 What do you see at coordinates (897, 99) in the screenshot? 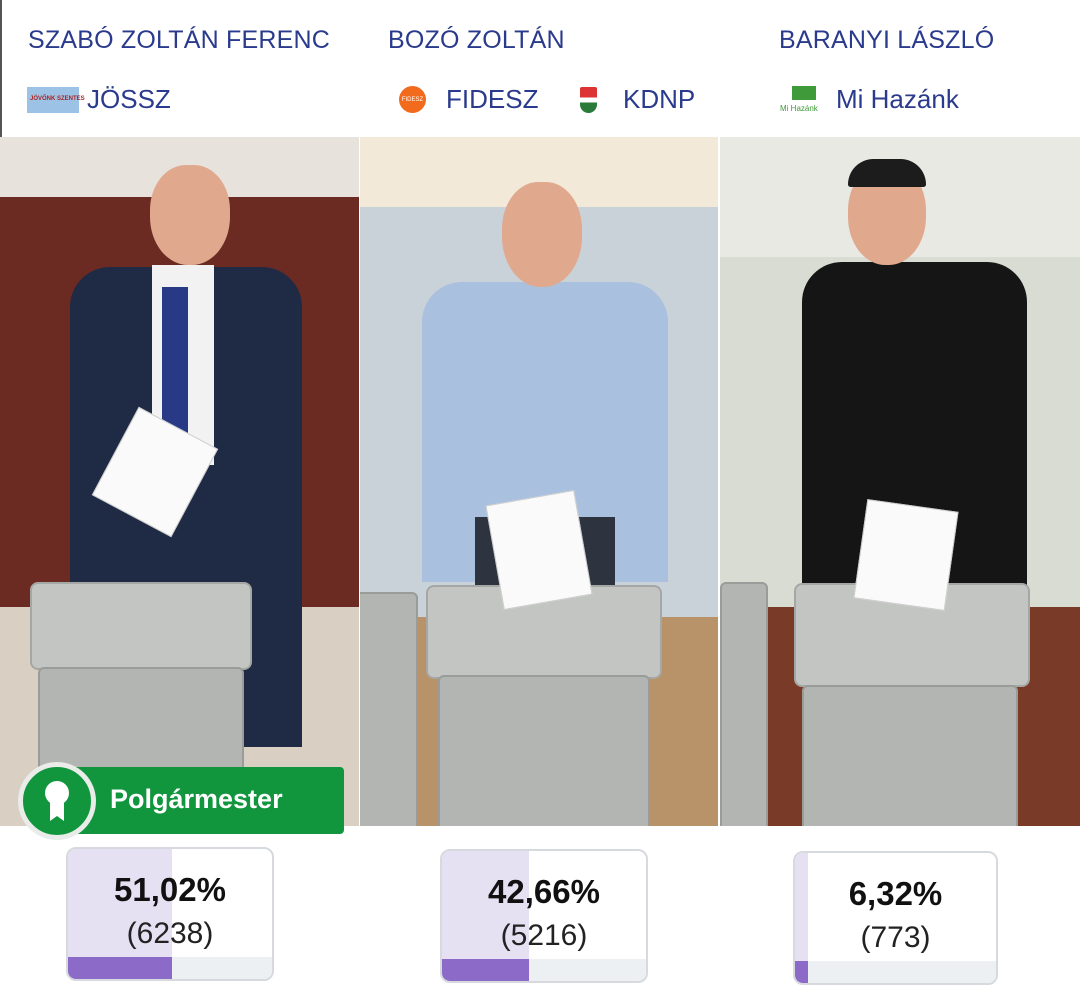
I see `party-label: Mi Hazánk` at bounding box center [897, 99].